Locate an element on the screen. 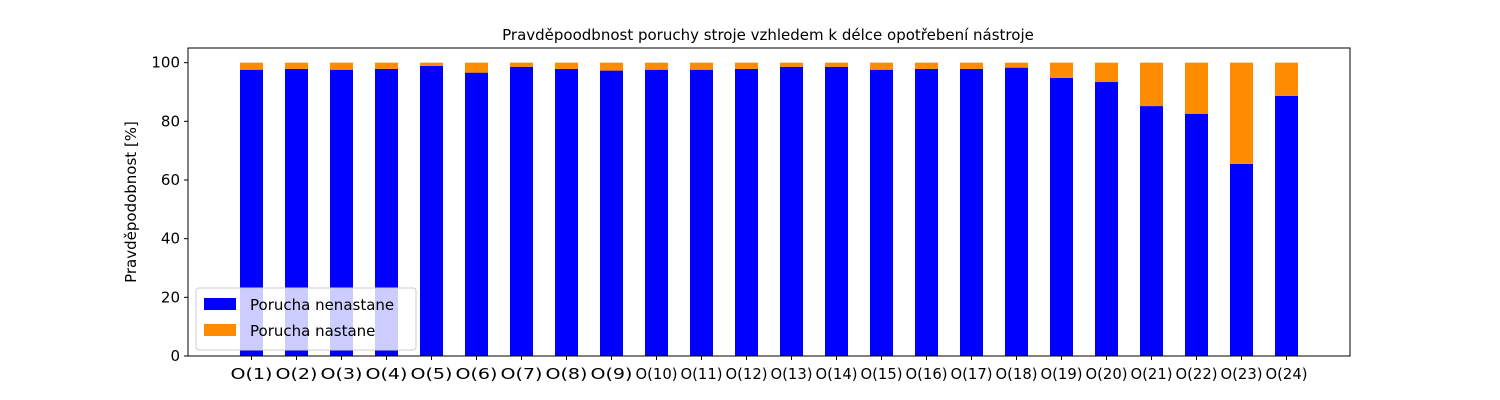  x-tick-label-o-14: O(14) is located at coordinates (837, 374).